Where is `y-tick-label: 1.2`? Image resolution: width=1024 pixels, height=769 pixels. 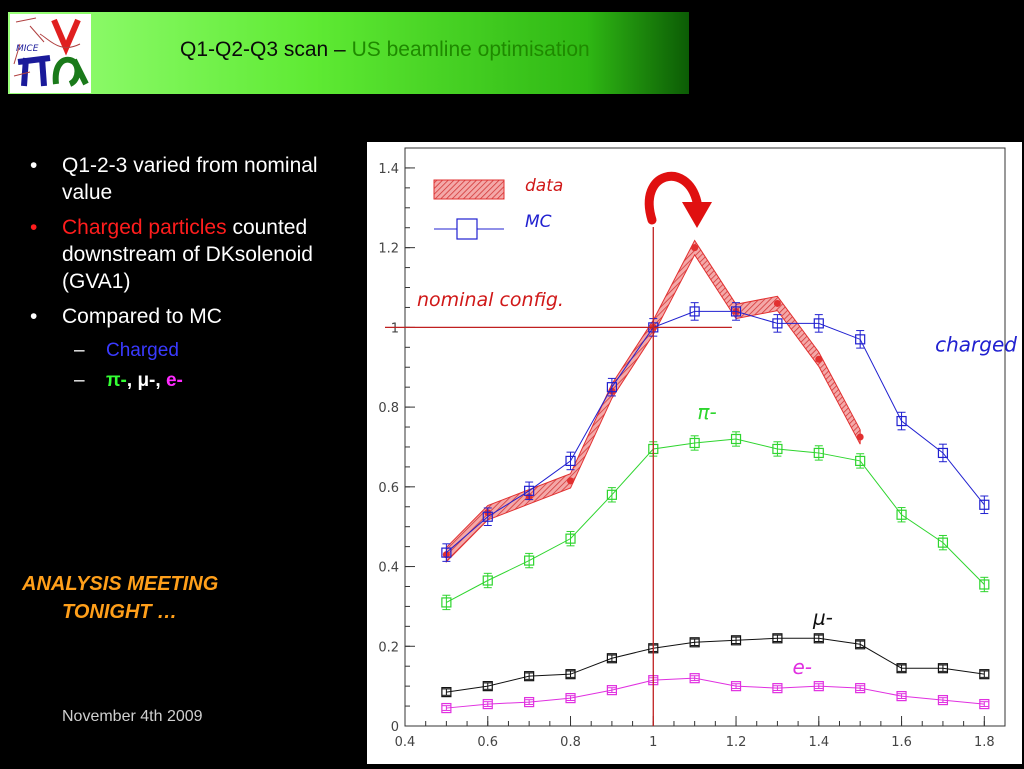 y-tick-label: 1.2 is located at coordinates (388, 249).